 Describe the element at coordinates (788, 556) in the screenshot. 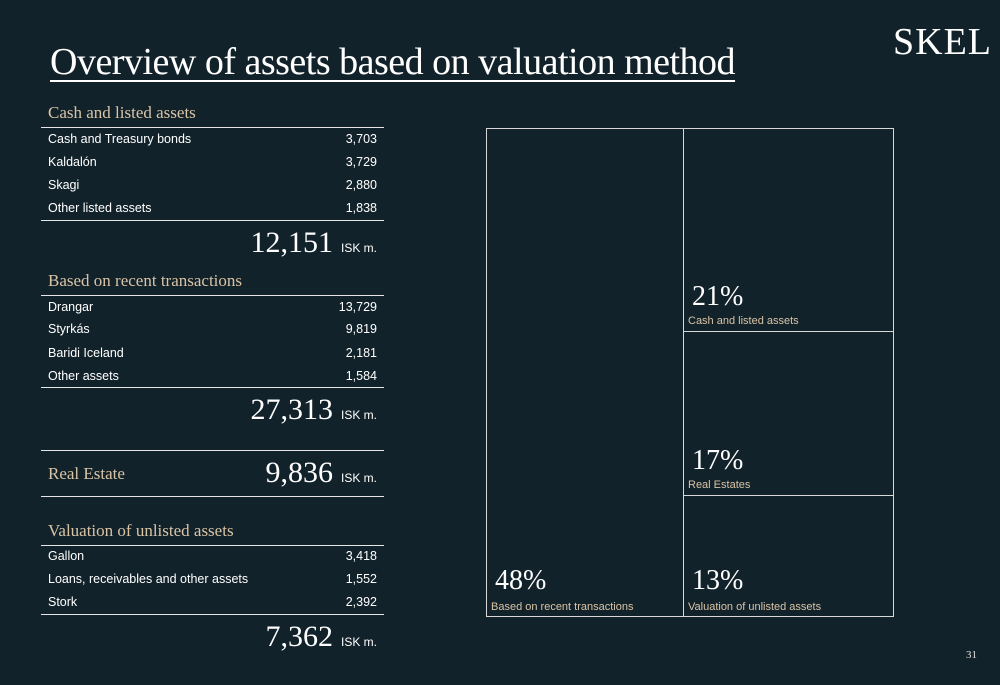

I see `treemap-cell-unlisted: 13% Valuation of unlisted assets` at that location.